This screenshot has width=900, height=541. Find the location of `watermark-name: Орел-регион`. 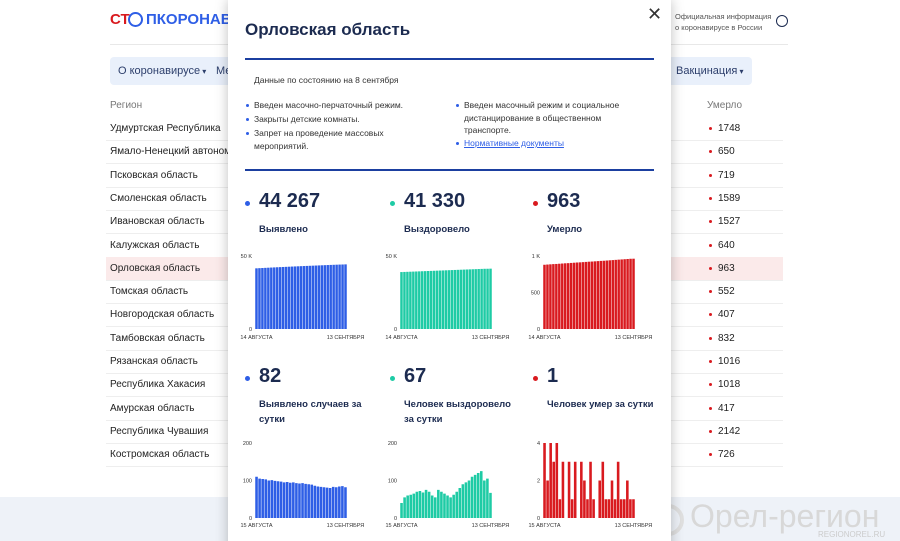

watermark-name: Орел-регион is located at coordinates (785, 516).